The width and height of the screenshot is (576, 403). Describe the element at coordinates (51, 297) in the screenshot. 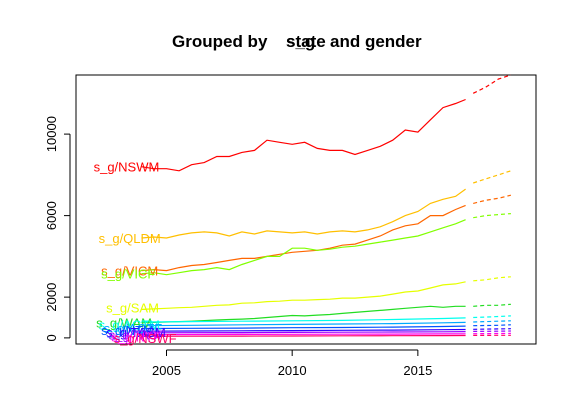

I see `y-tick-label: 2000` at that location.